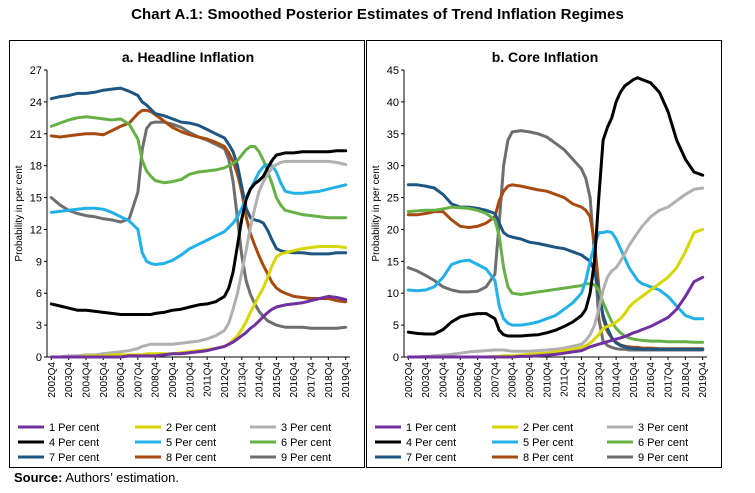 The width and height of the screenshot is (755, 493). I want to click on headline-series-5-per-cent-line, so click(198, 214).